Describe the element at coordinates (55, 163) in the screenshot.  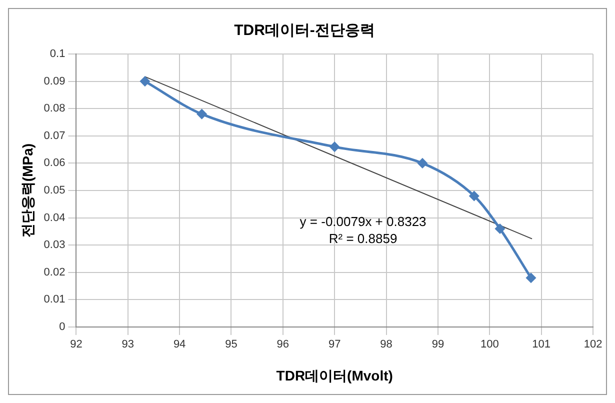
I see `y-tick-label: 0.06` at that location.